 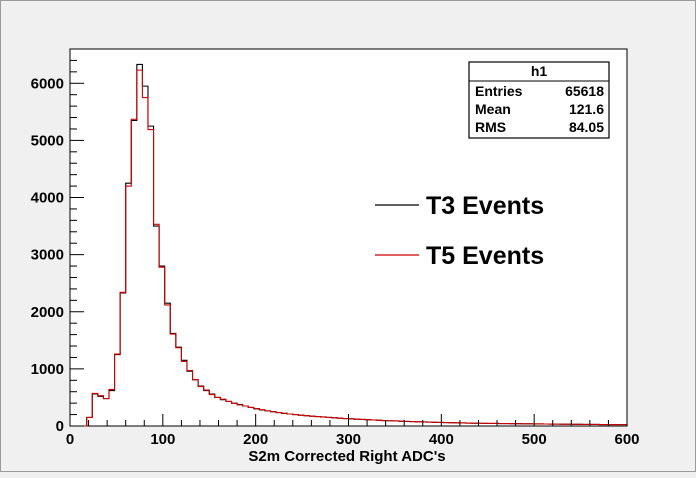 I want to click on stats-entries-value: 65618, so click(x=584, y=91).